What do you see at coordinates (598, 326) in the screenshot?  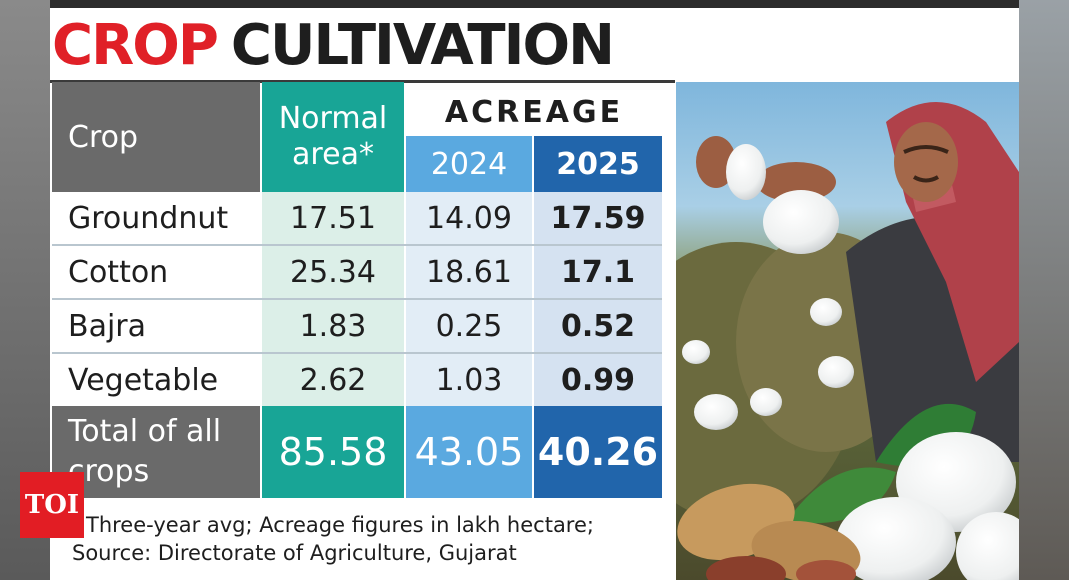 I see `table-cell-2025: 0.52` at bounding box center [598, 326].